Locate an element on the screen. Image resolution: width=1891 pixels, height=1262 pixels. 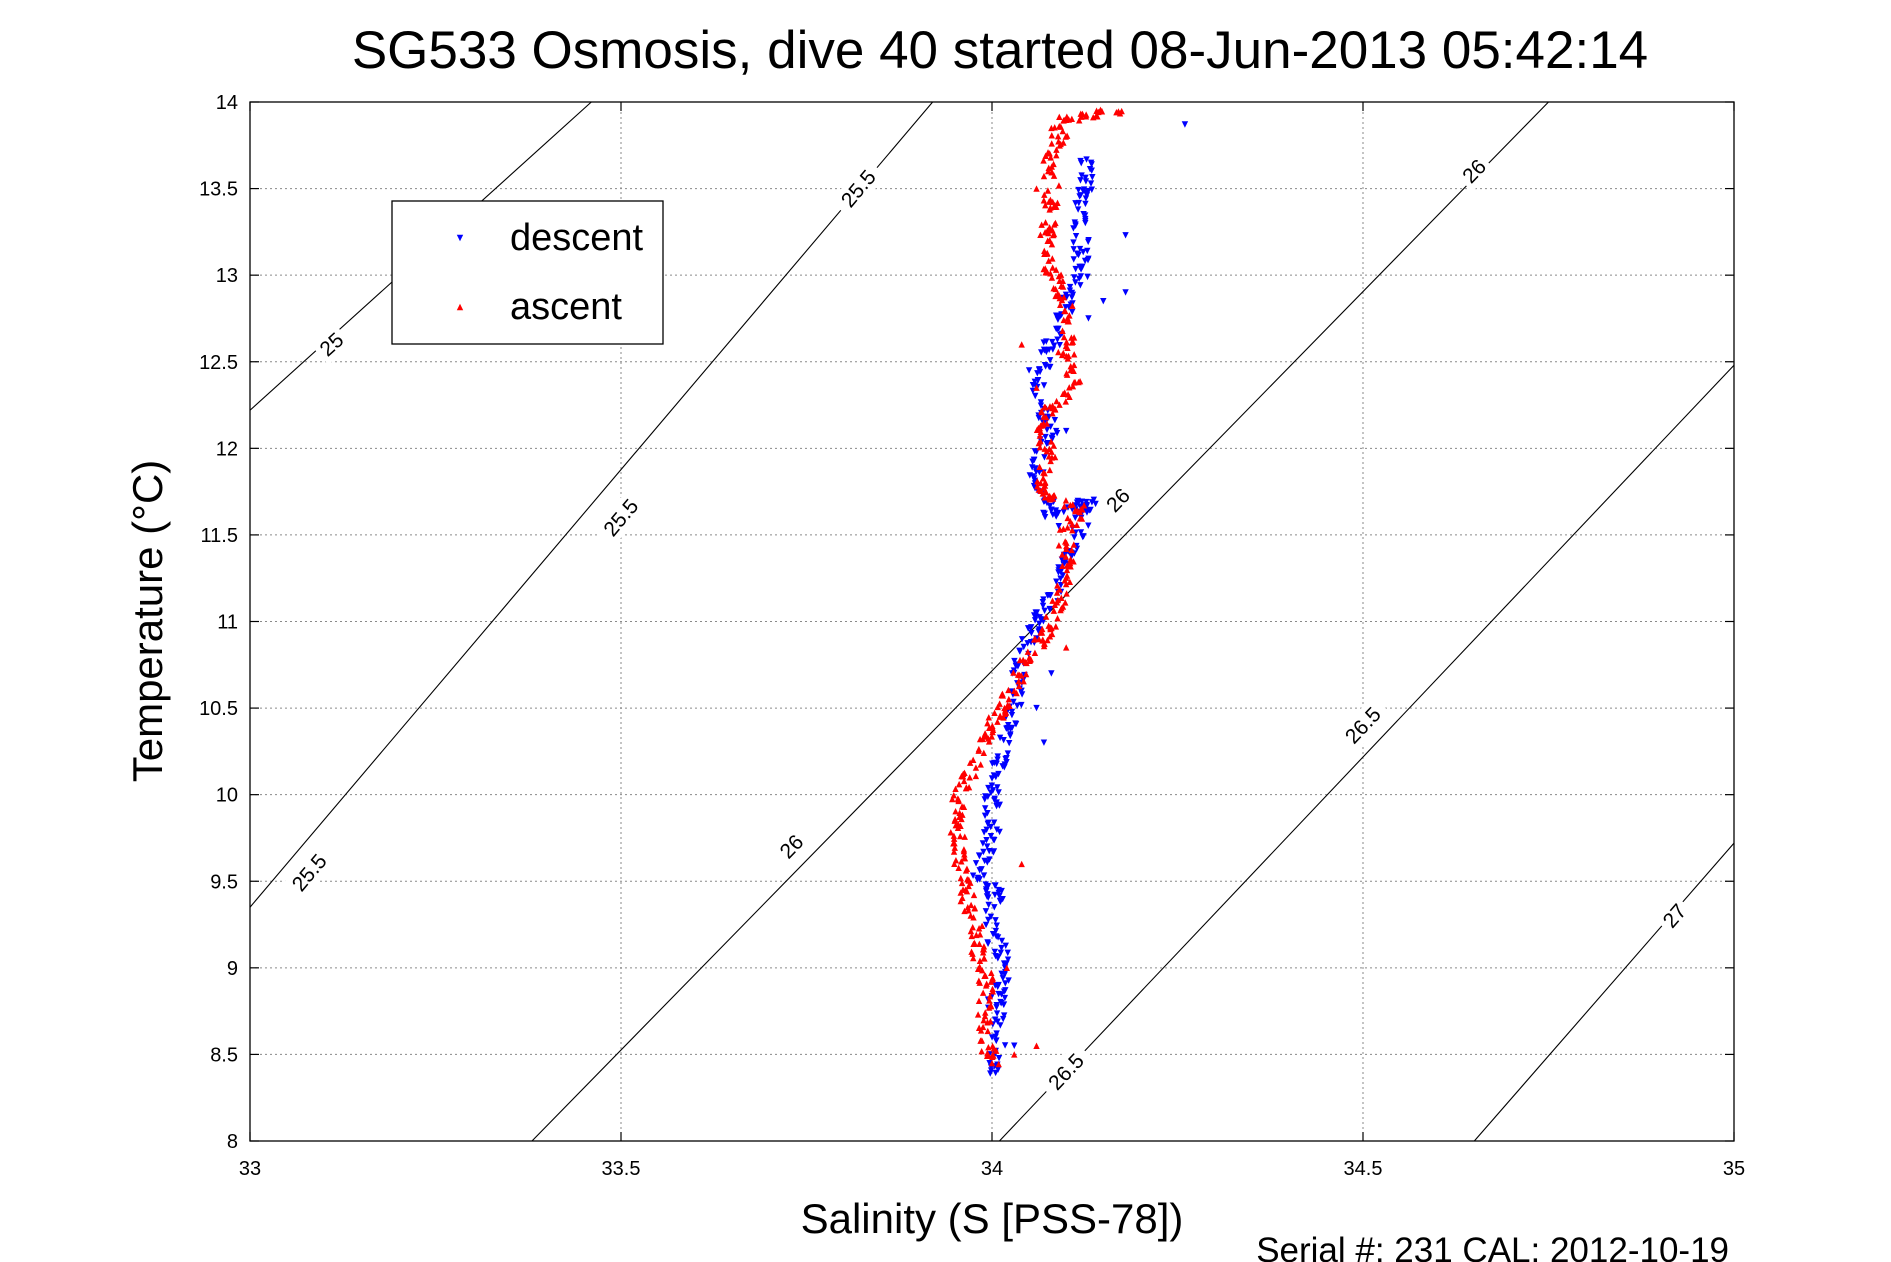
legend-box is located at coordinates (527, 272).